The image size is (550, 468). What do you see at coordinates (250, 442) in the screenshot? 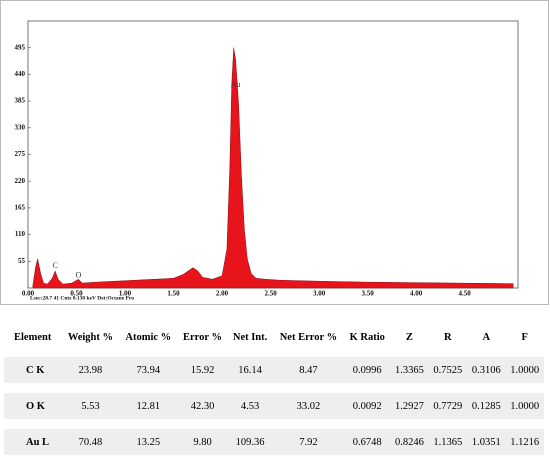
I see `table-cell: 109.36` at bounding box center [250, 442].